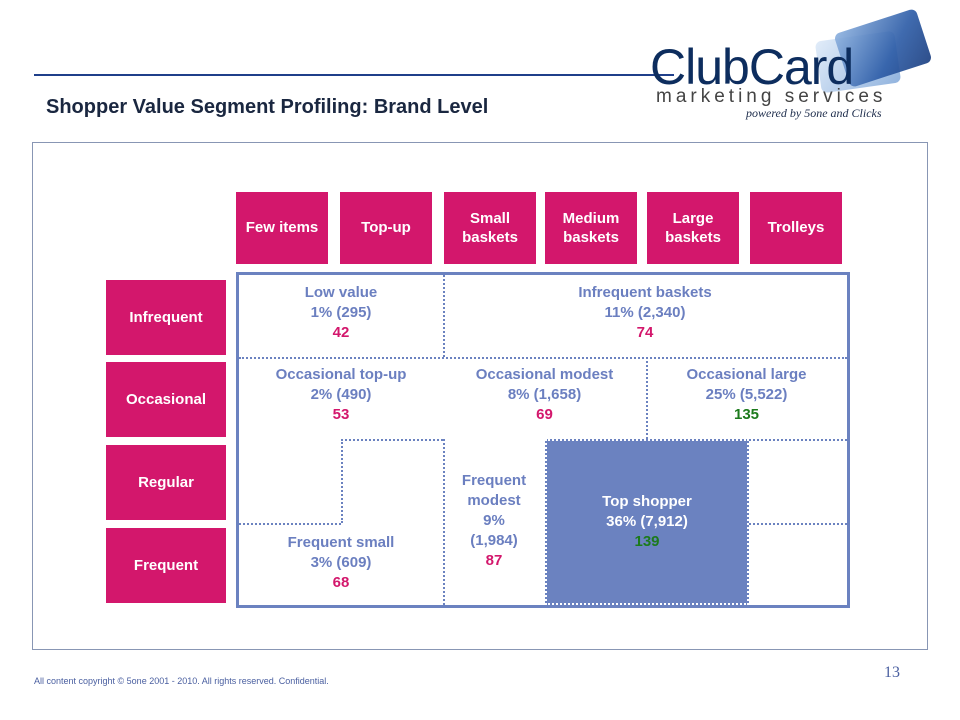 This screenshot has width=960, height=720. What do you see at coordinates (166, 565) in the screenshot?
I see `row-header-frequent: Frequent` at bounding box center [166, 565].